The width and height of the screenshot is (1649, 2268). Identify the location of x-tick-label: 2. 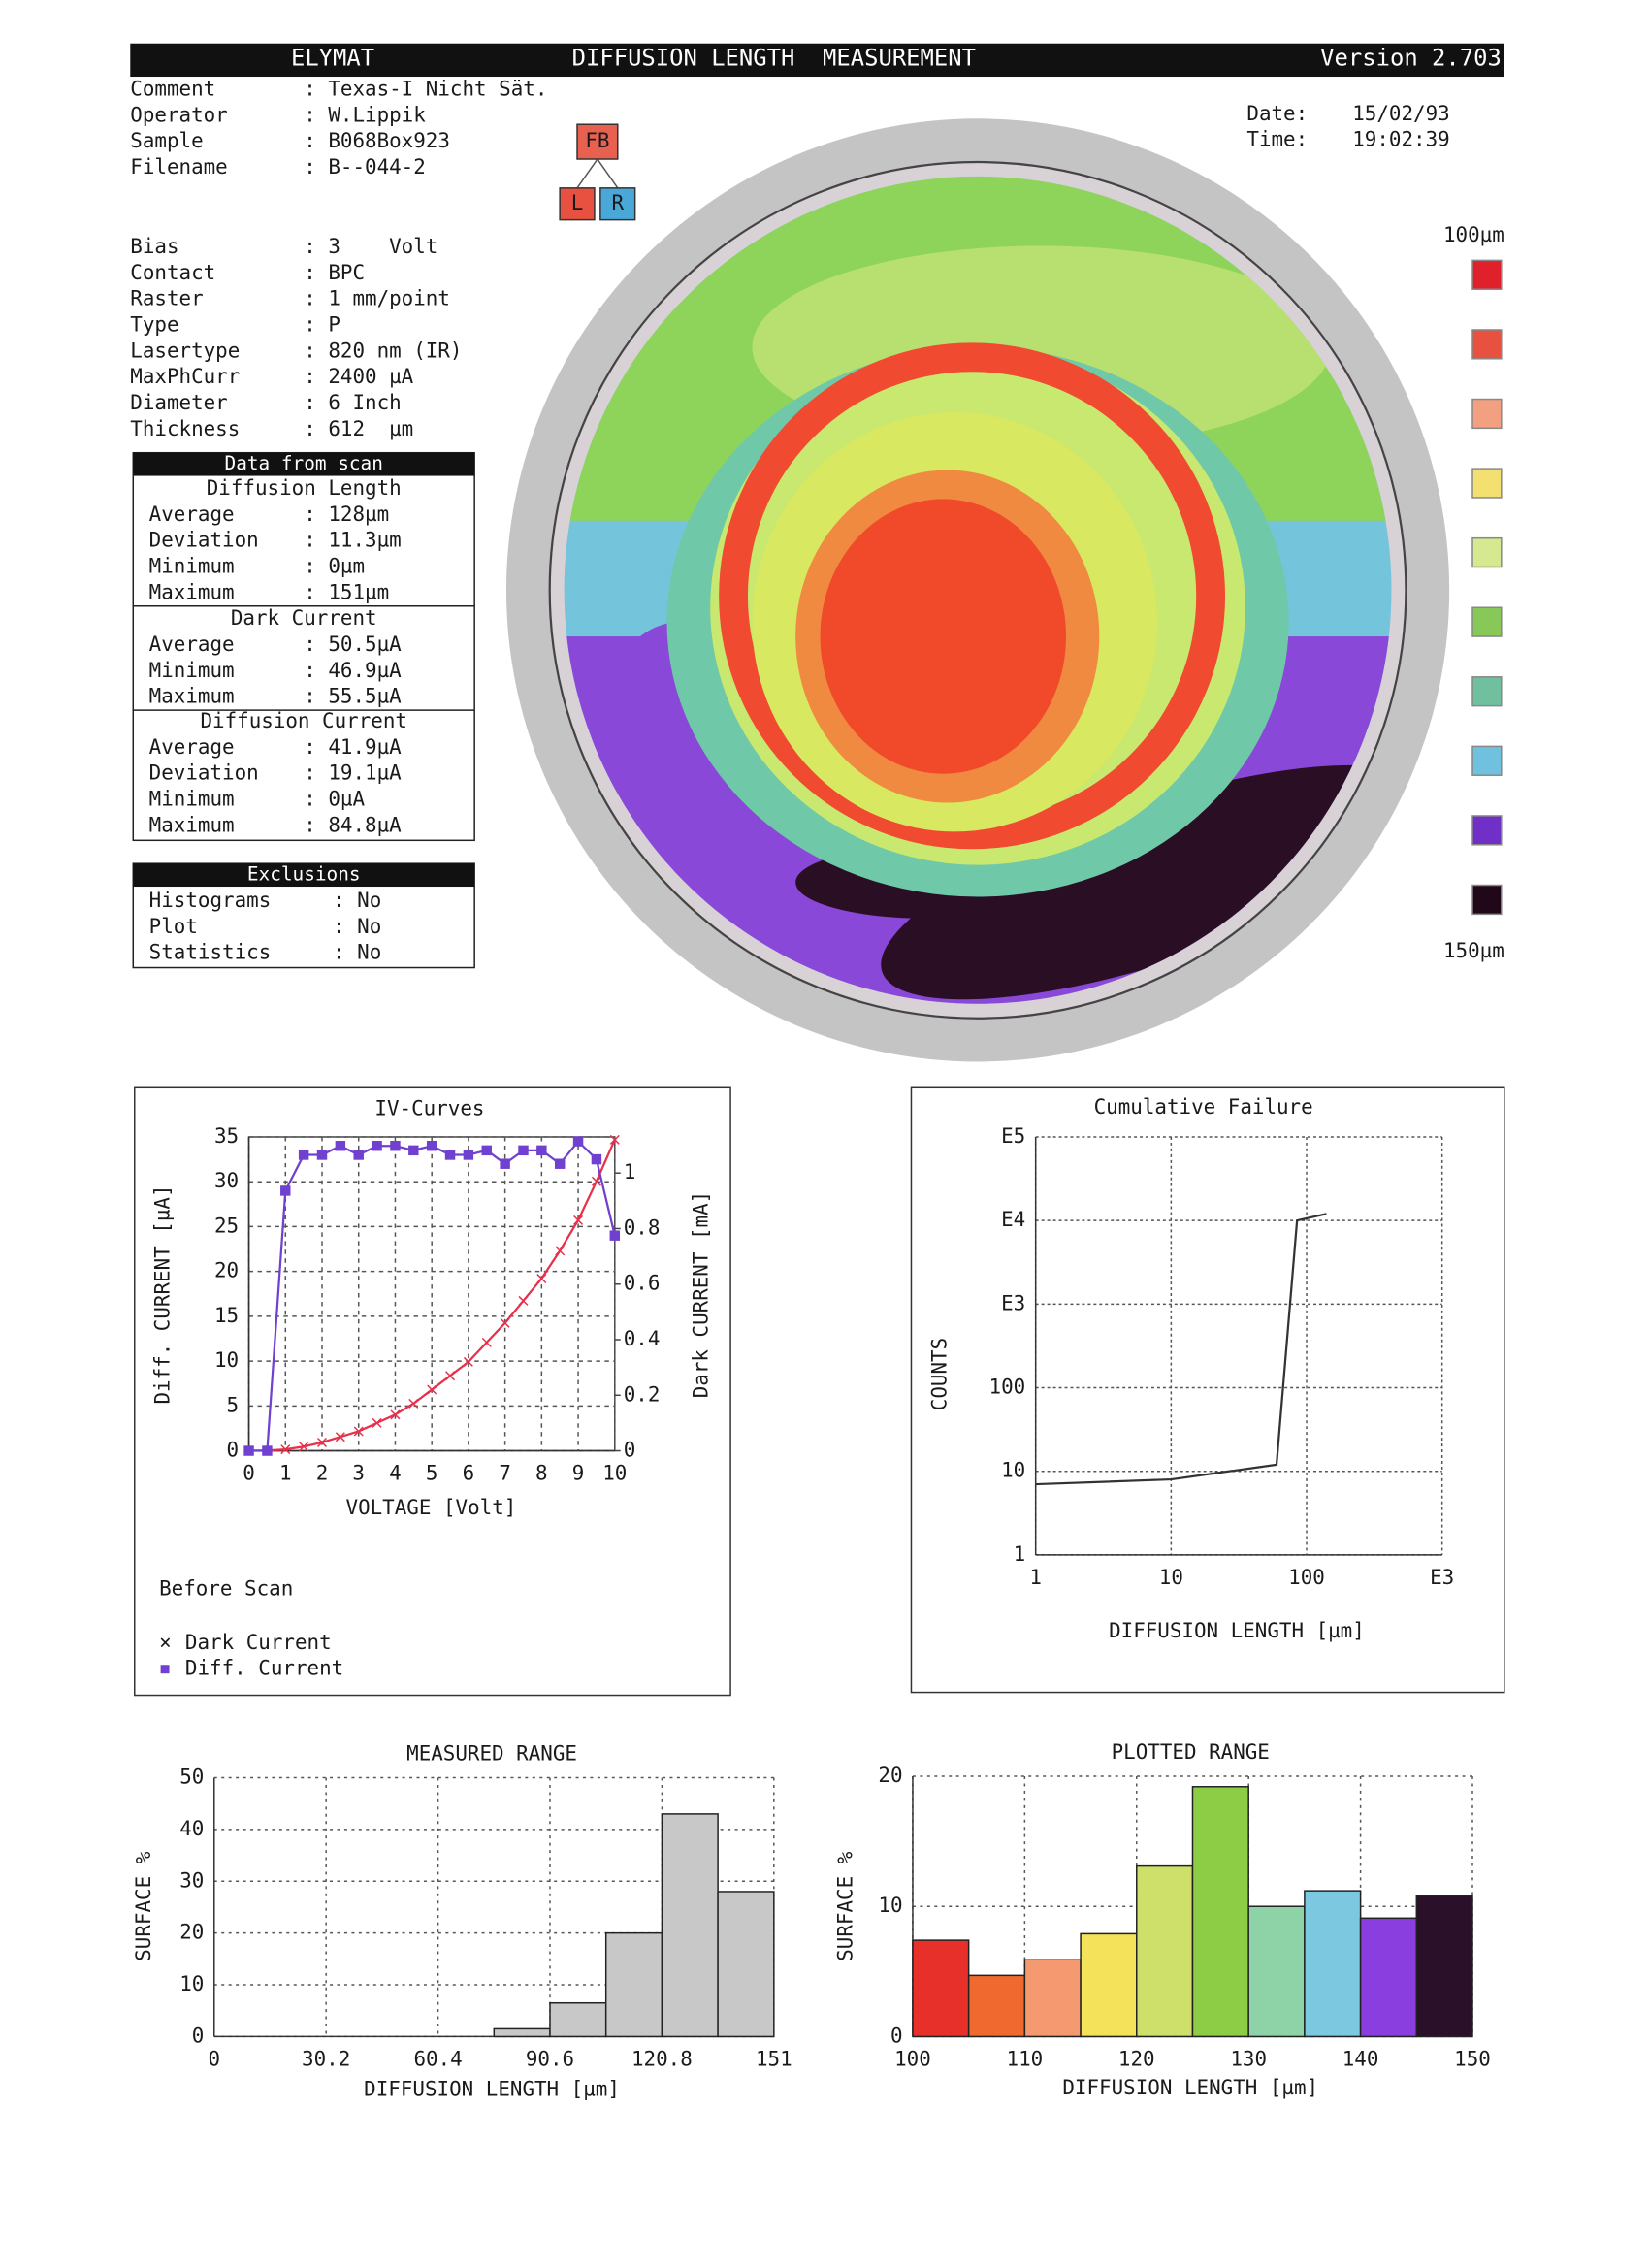
(322, 1472).